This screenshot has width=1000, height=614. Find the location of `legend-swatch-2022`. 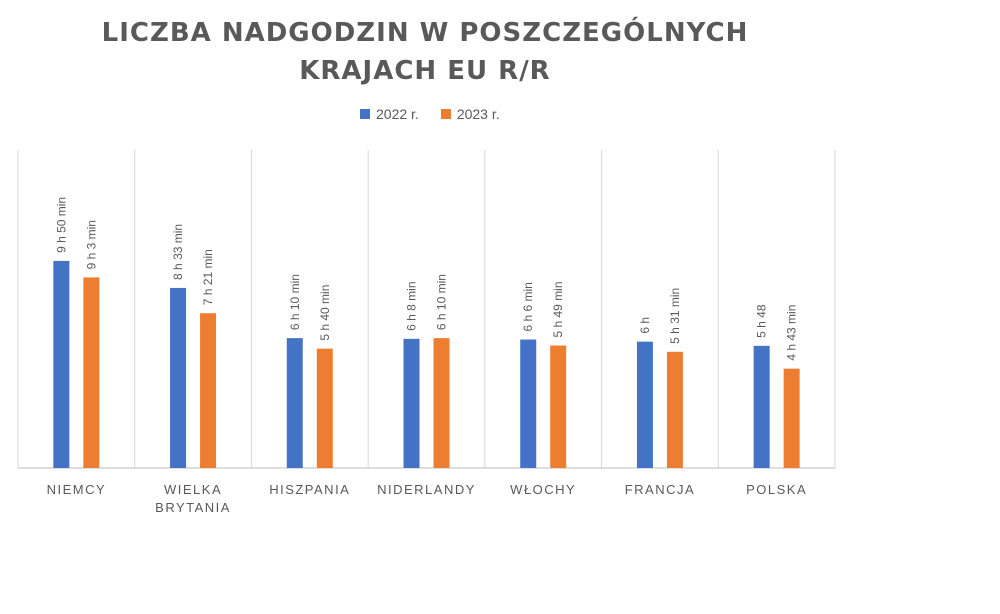

legend-swatch-2022 is located at coordinates (365, 114).